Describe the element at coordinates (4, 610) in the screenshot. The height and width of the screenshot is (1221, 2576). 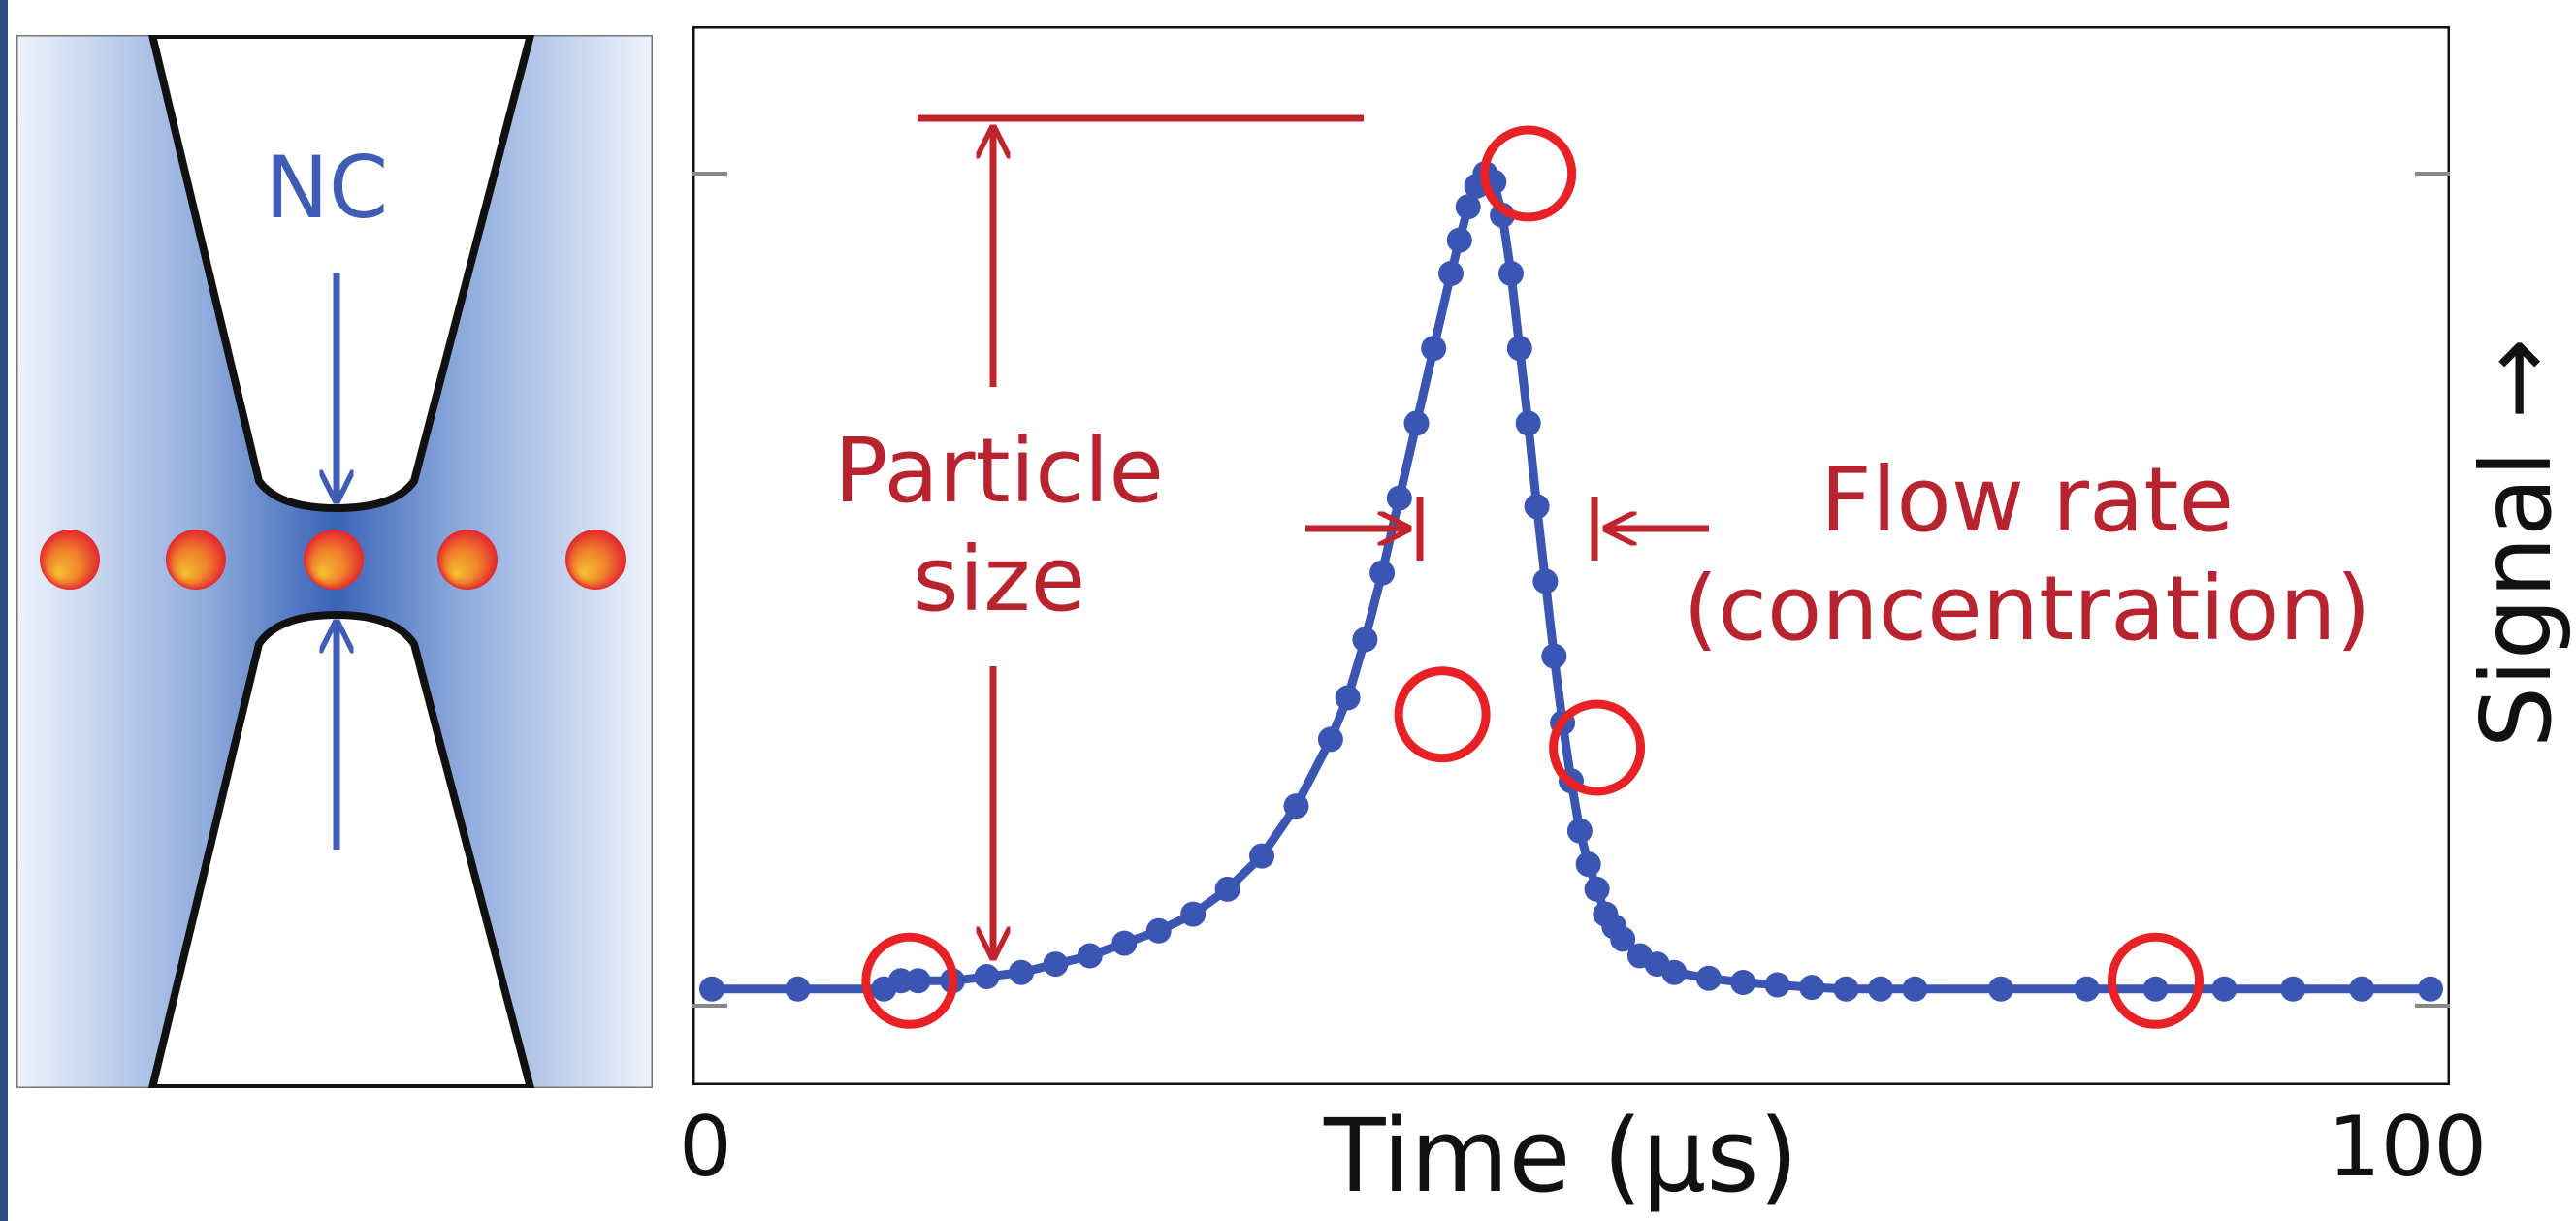
I see `page-edge-strip` at that location.